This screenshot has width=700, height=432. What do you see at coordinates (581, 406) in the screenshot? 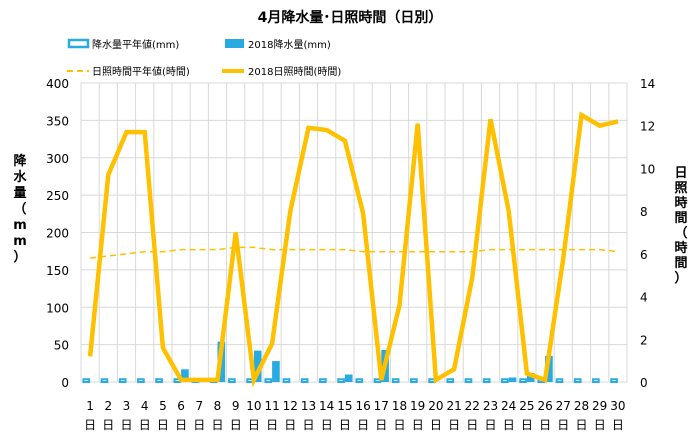
I see `x-tick-label: 28` at bounding box center [581, 406].